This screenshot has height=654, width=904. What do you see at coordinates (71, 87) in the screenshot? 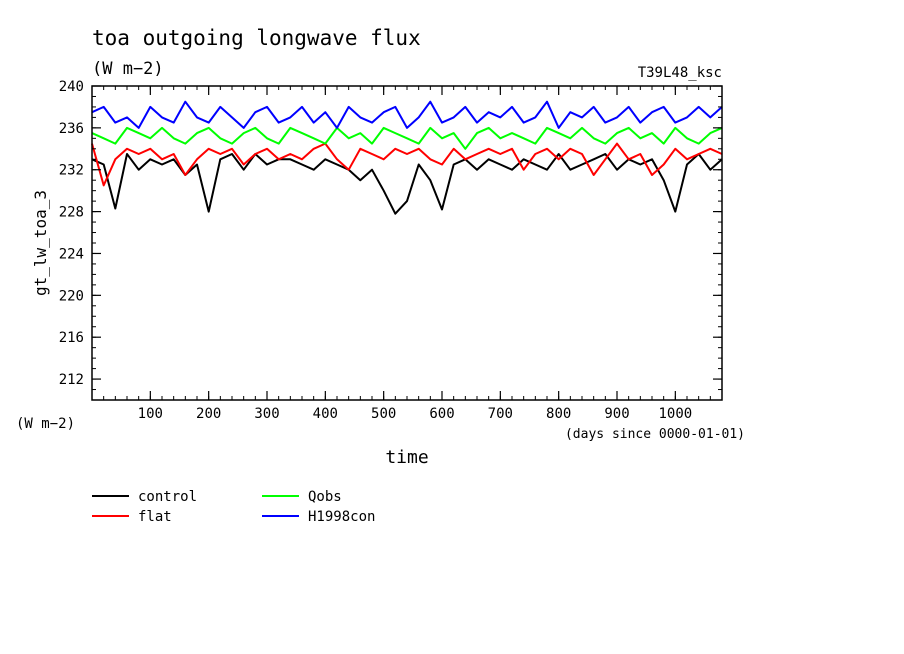
I see `y-tick-label: 240` at bounding box center [71, 87].